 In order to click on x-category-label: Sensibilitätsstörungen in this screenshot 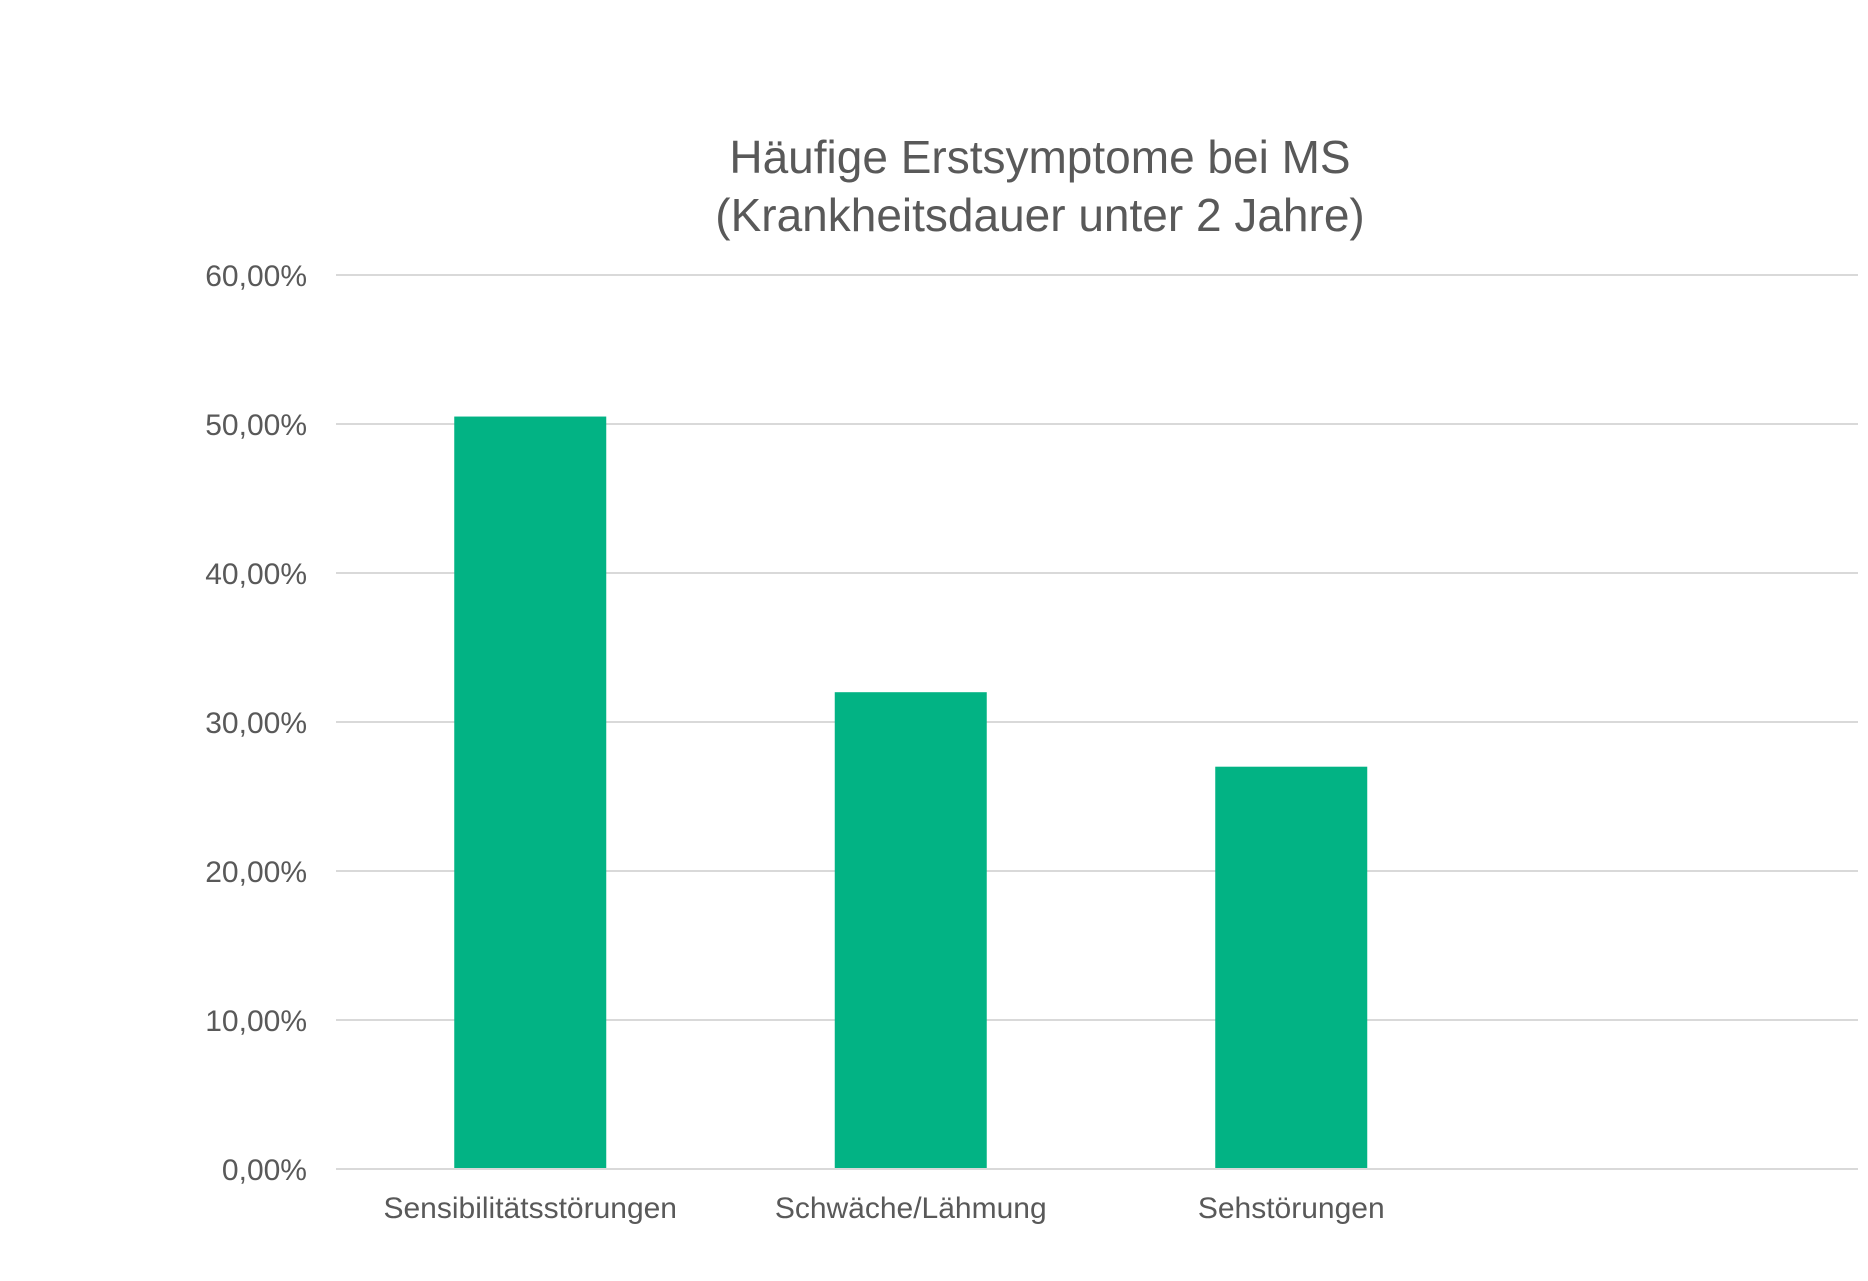, I will do `click(530, 1208)`.